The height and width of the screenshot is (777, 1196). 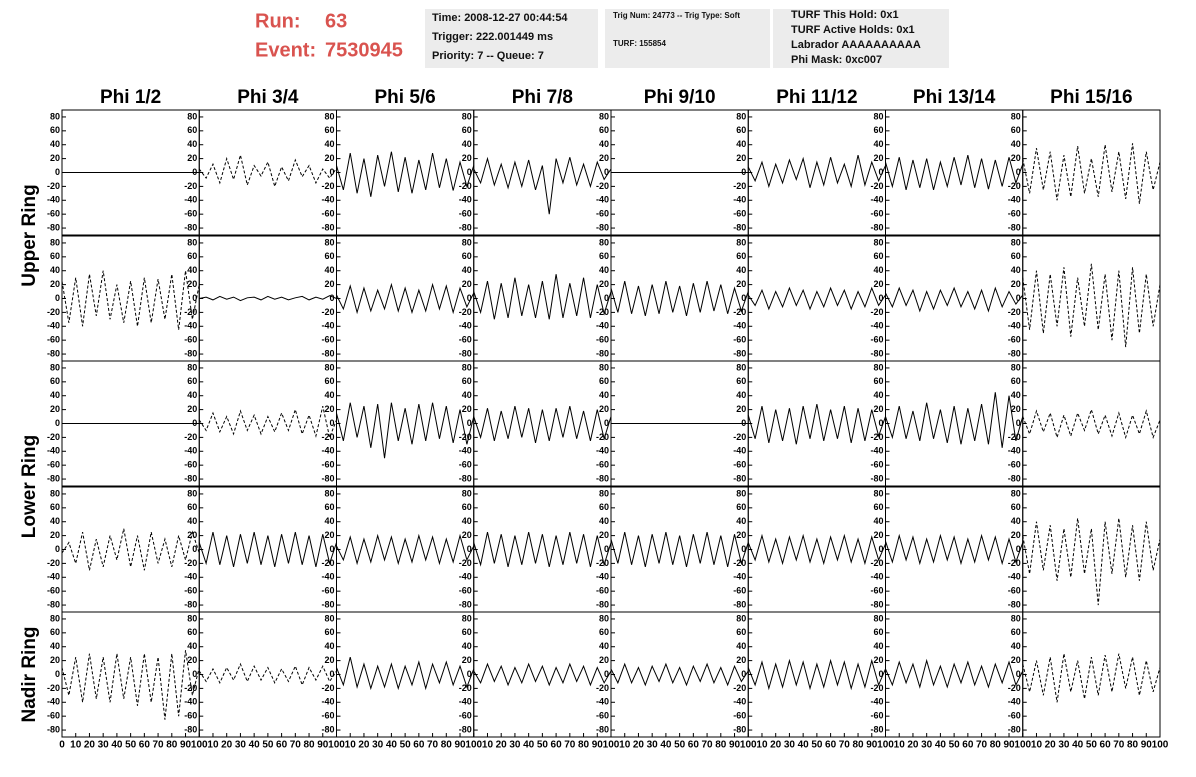 I want to click on trig-num: Trig Num: 24773 -- Trig Type: Soft, so click(x=676, y=15).